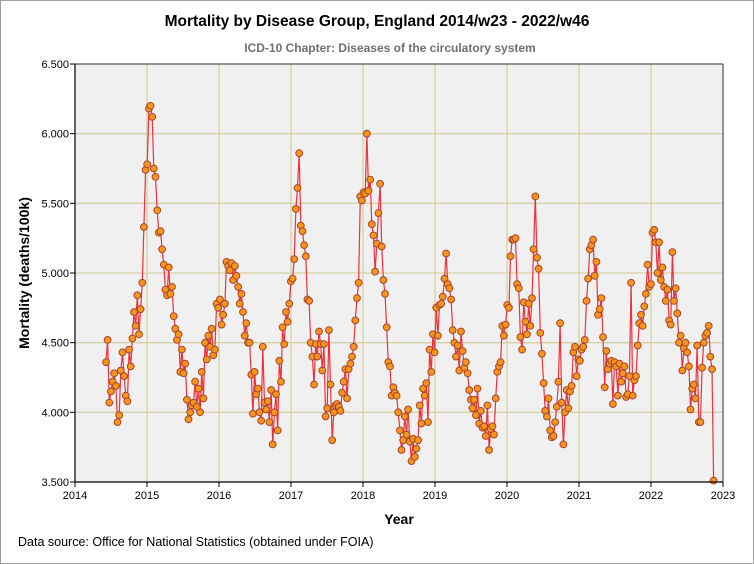 The width and height of the screenshot is (754, 564). Describe the element at coordinates (55, 135) in the screenshot. I see `y-tick-label: 6.000` at that location.